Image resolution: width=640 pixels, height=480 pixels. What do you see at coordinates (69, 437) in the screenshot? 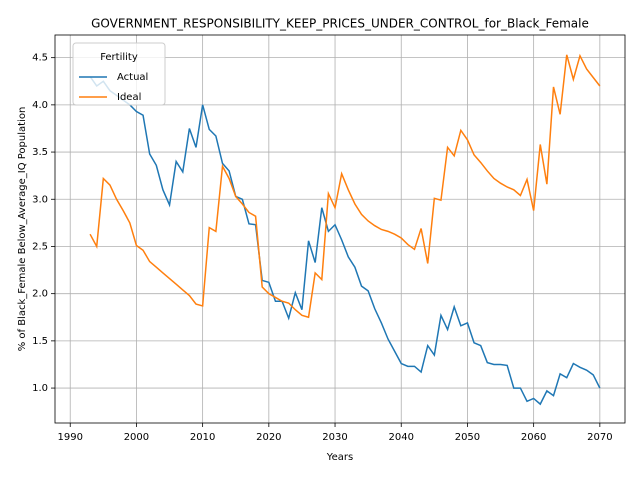
I see `x-tick-label: 1990` at bounding box center [69, 437].